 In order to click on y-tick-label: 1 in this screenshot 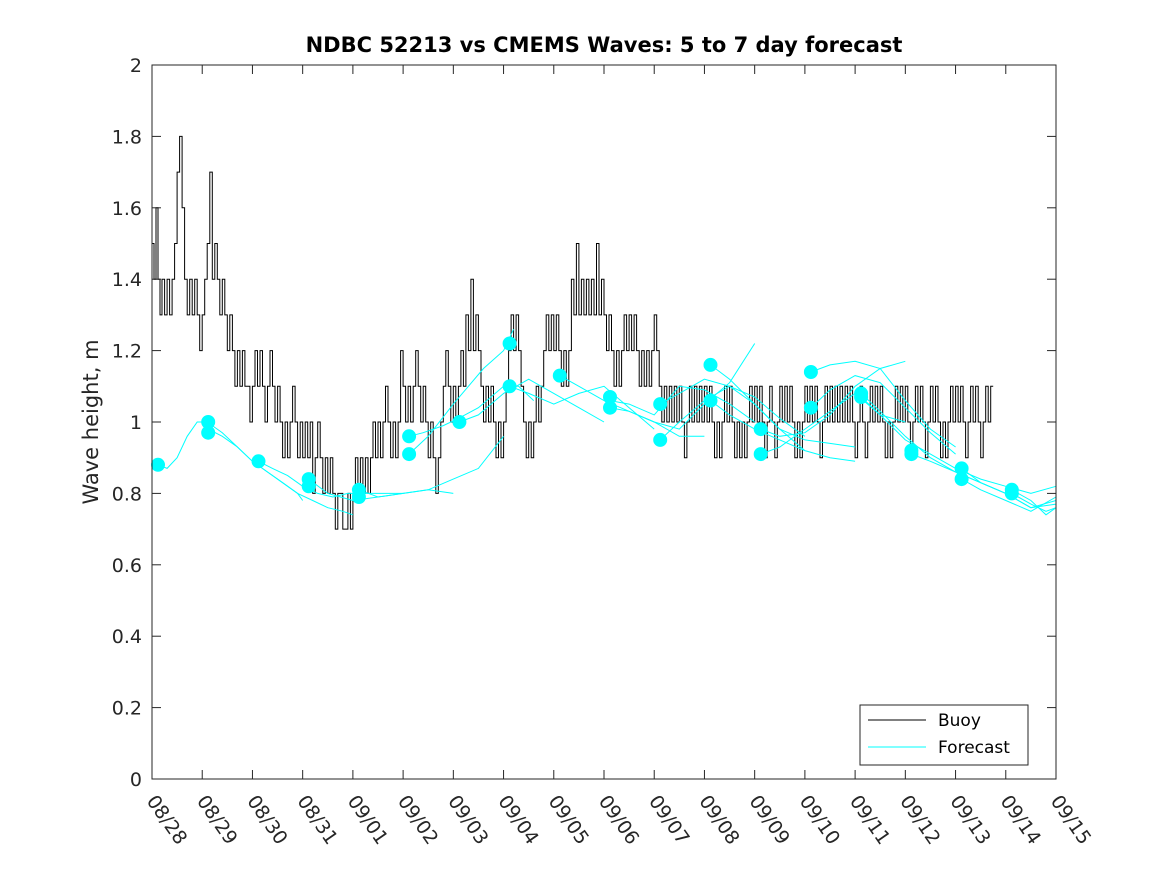, I will do `click(136, 423)`.